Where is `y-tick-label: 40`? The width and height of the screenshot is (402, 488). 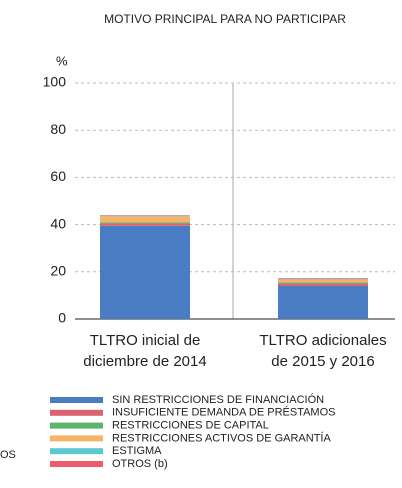
y-tick-label: 40 is located at coordinates (58, 223).